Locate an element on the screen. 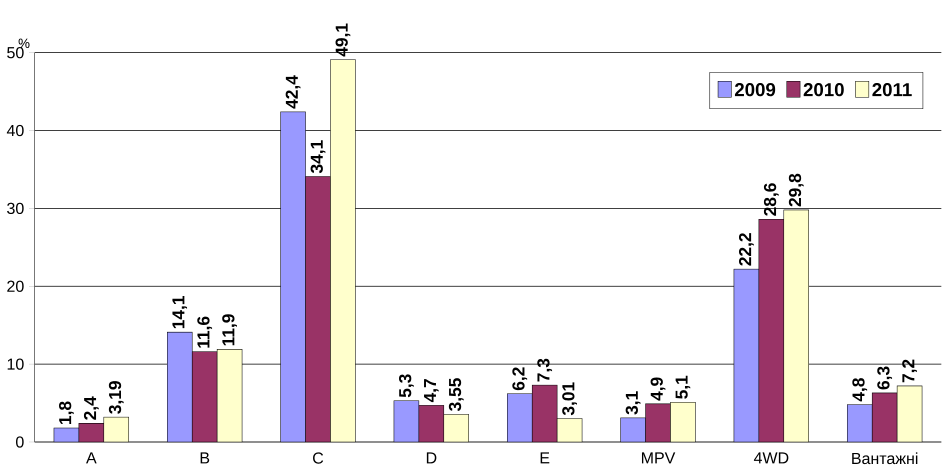  y-tick-label: 20 is located at coordinates (15, 286).